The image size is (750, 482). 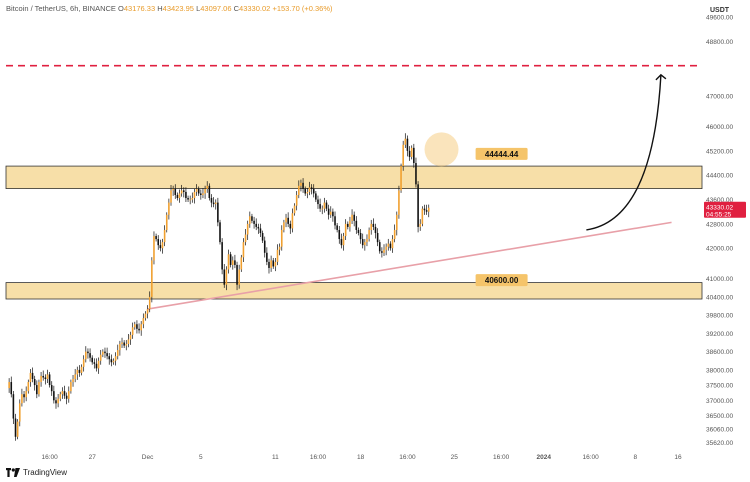 What do you see at coordinates (719, 97) in the screenshot?
I see `y-tick-label: 47000.00` at bounding box center [719, 97].